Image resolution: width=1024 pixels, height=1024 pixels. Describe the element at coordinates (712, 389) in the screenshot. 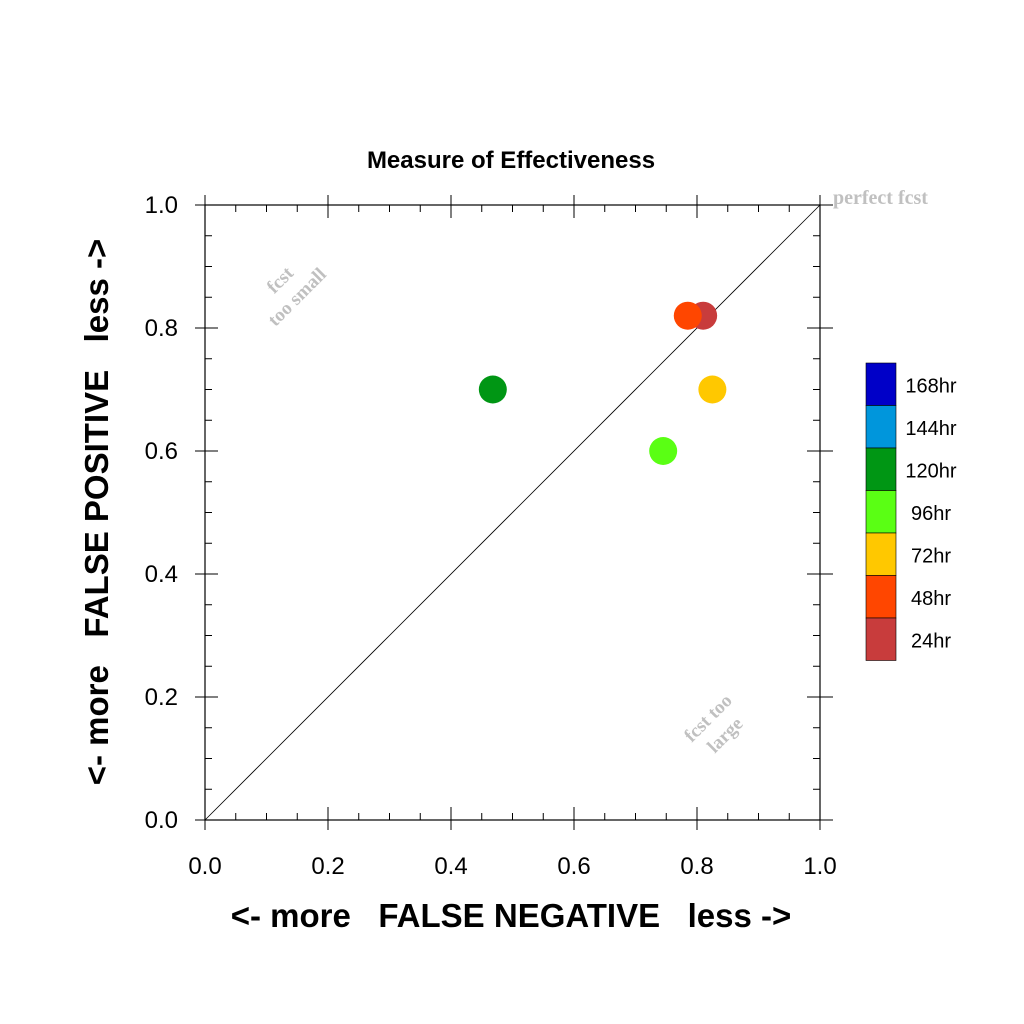

I see `data-point-72hr` at that location.